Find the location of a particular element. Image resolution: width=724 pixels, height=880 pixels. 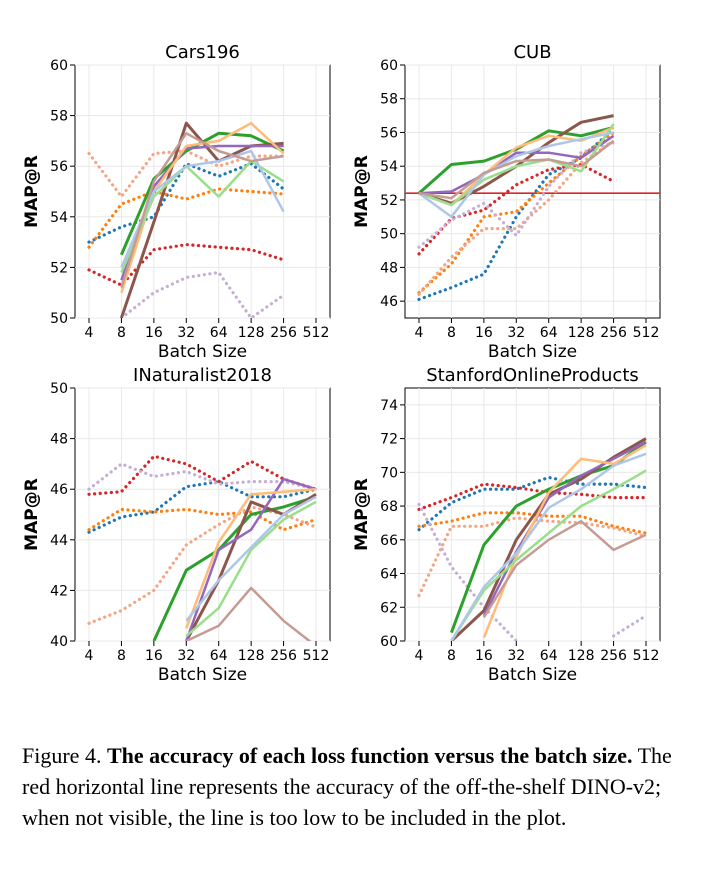

y-tick-label: 40 is located at coordinates (59, 642).